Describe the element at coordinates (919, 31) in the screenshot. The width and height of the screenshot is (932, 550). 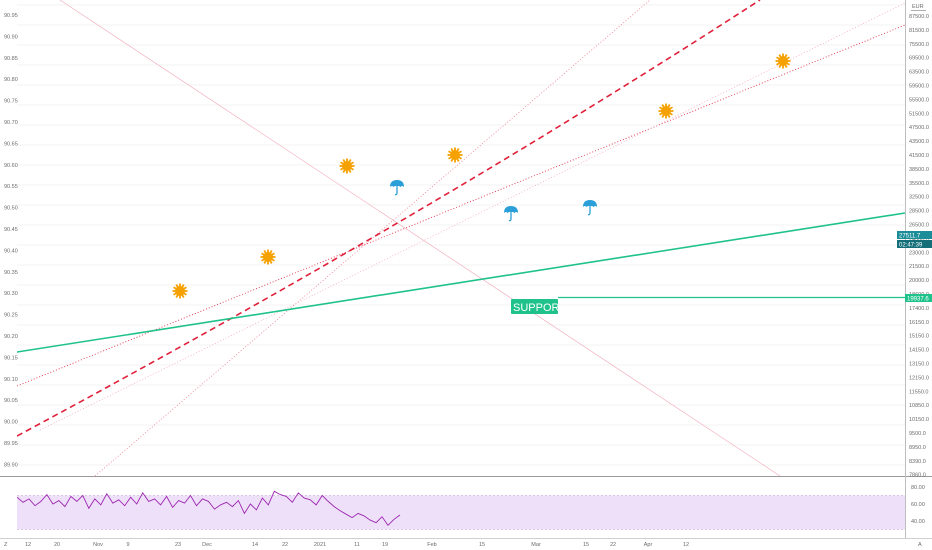
I see `right-axis-tick: 81500.0` at that location.